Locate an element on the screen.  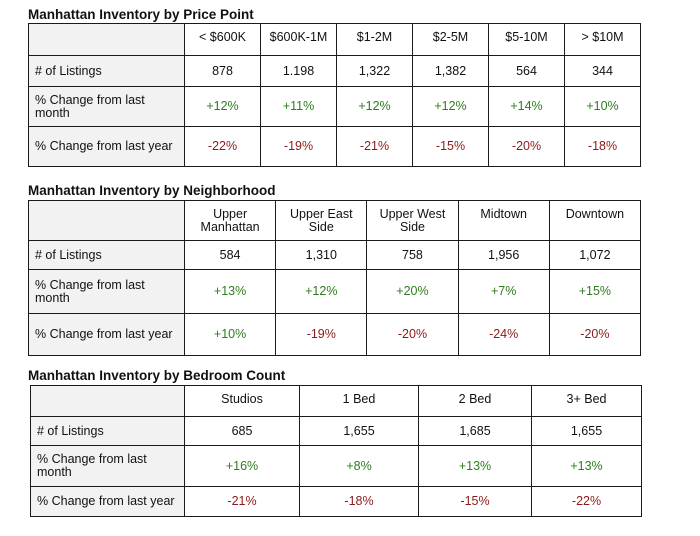
table-row: # of Listings 584 1,310 758 1,956 1,072 is located at coordinates (335, 255).